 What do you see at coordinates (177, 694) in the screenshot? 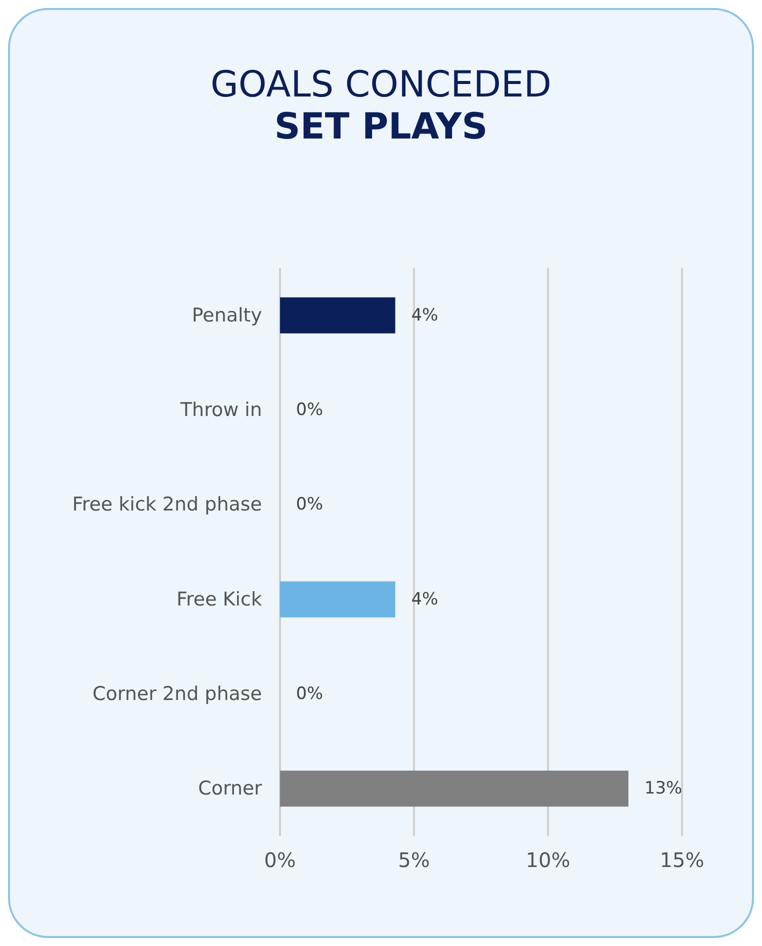
I see `y-tick-label: Corner 2nd phase` at bounding box center [177, 694].